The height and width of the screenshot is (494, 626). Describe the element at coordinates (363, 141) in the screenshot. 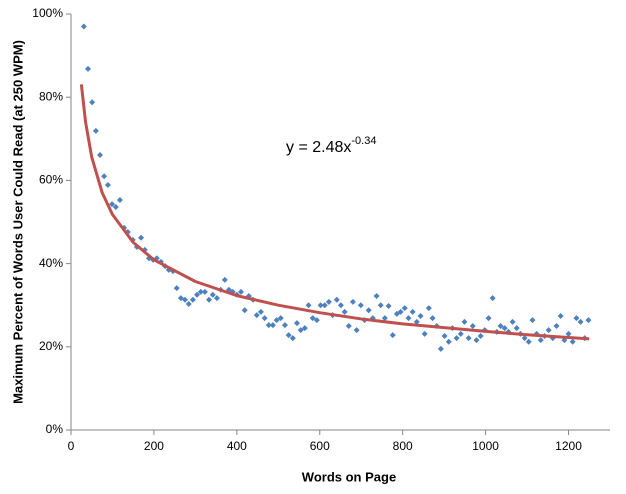

I see `equation-exponent: -0.34` at that location.